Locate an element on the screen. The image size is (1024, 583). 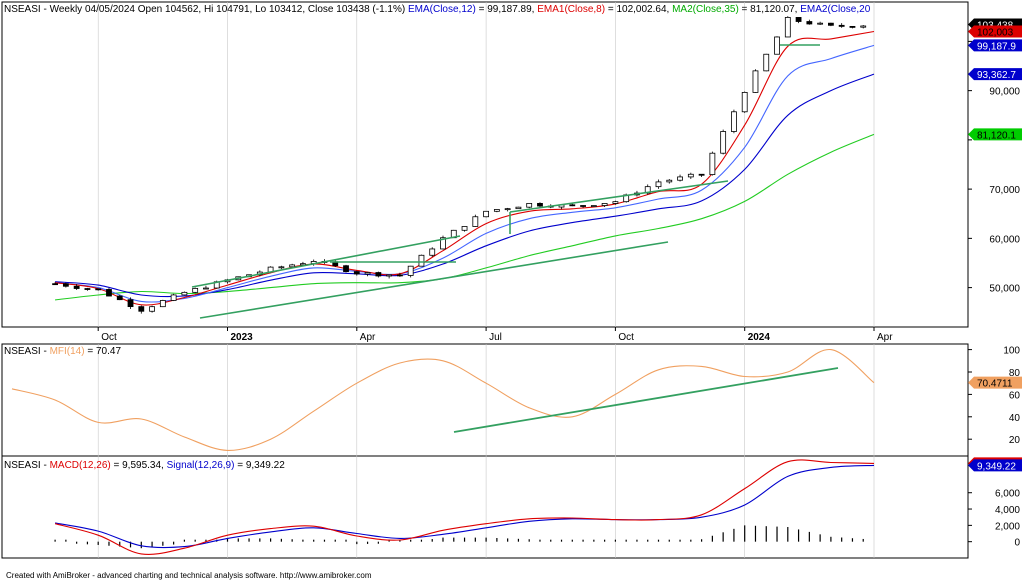
price-value-tag-label: 81,120.1 is located at coordinates (996, 135).